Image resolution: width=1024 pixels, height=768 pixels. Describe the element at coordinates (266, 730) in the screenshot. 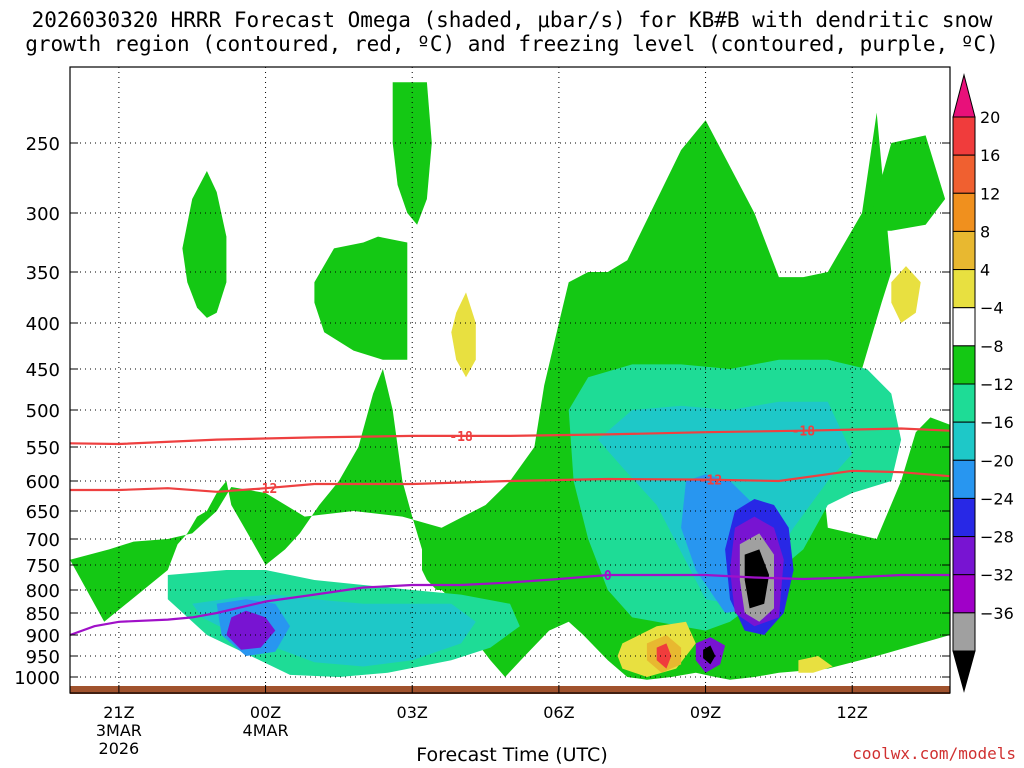

I see `x-tick-date: 4MAR` at that location.